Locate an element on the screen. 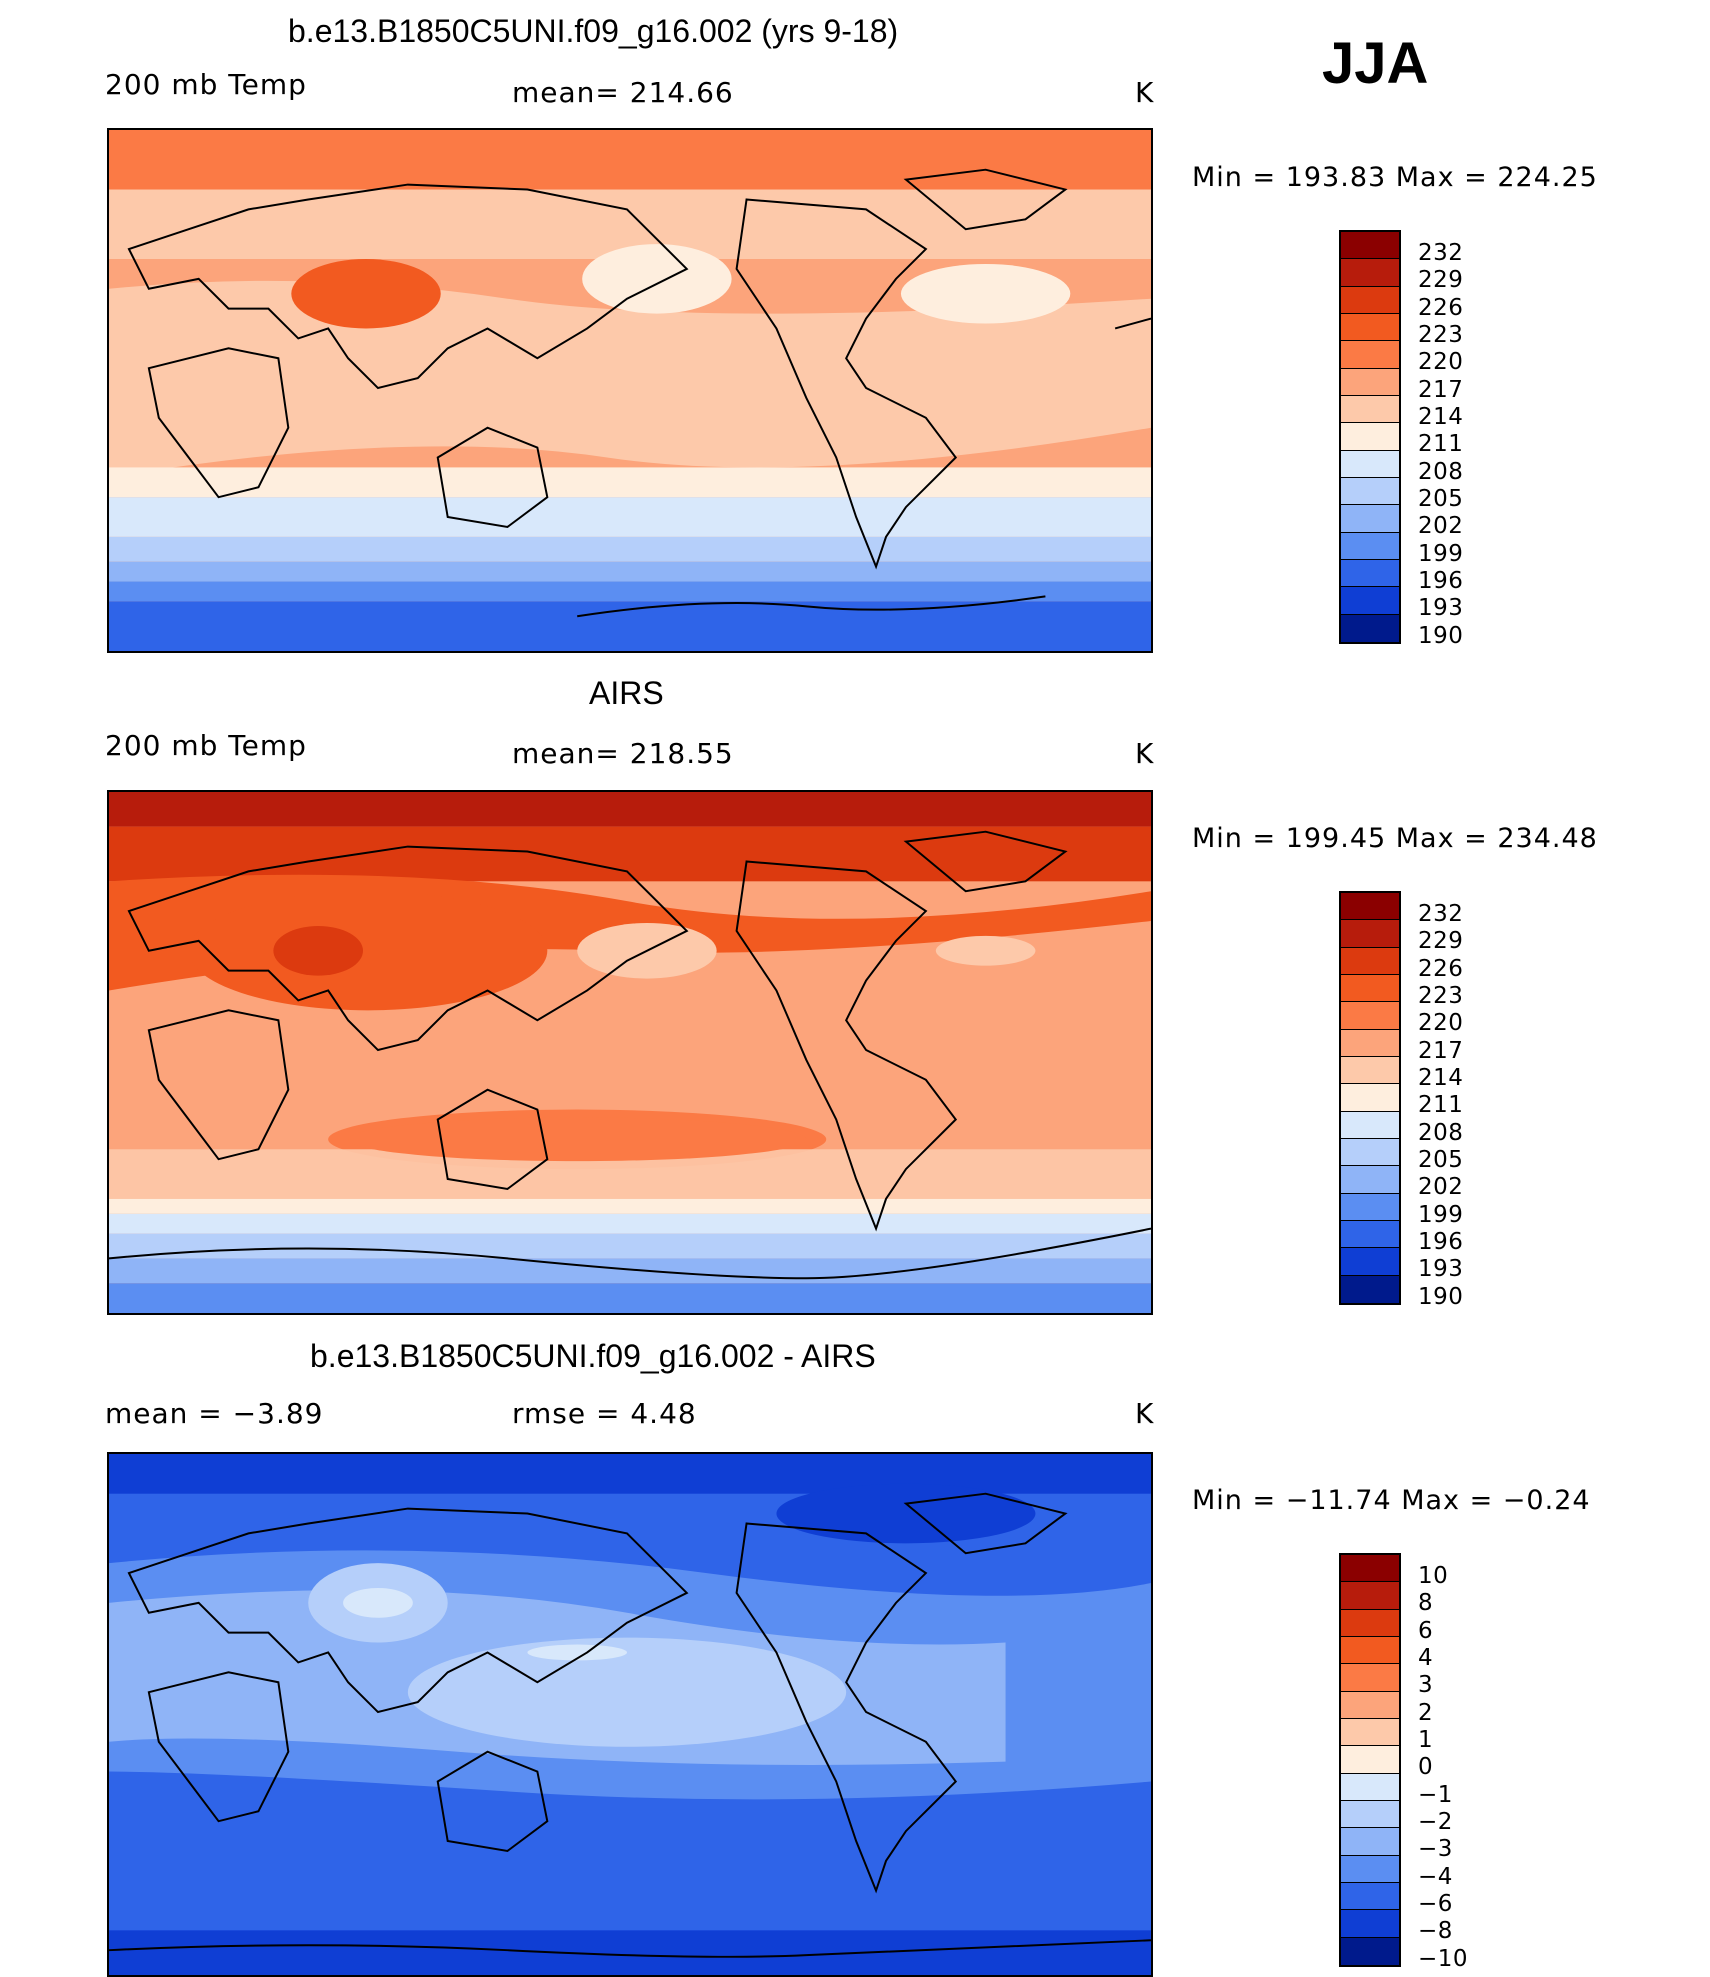 This screenshot has width=1710, height=1977. panel-2-units: K is located at coordinates (1145, 753).